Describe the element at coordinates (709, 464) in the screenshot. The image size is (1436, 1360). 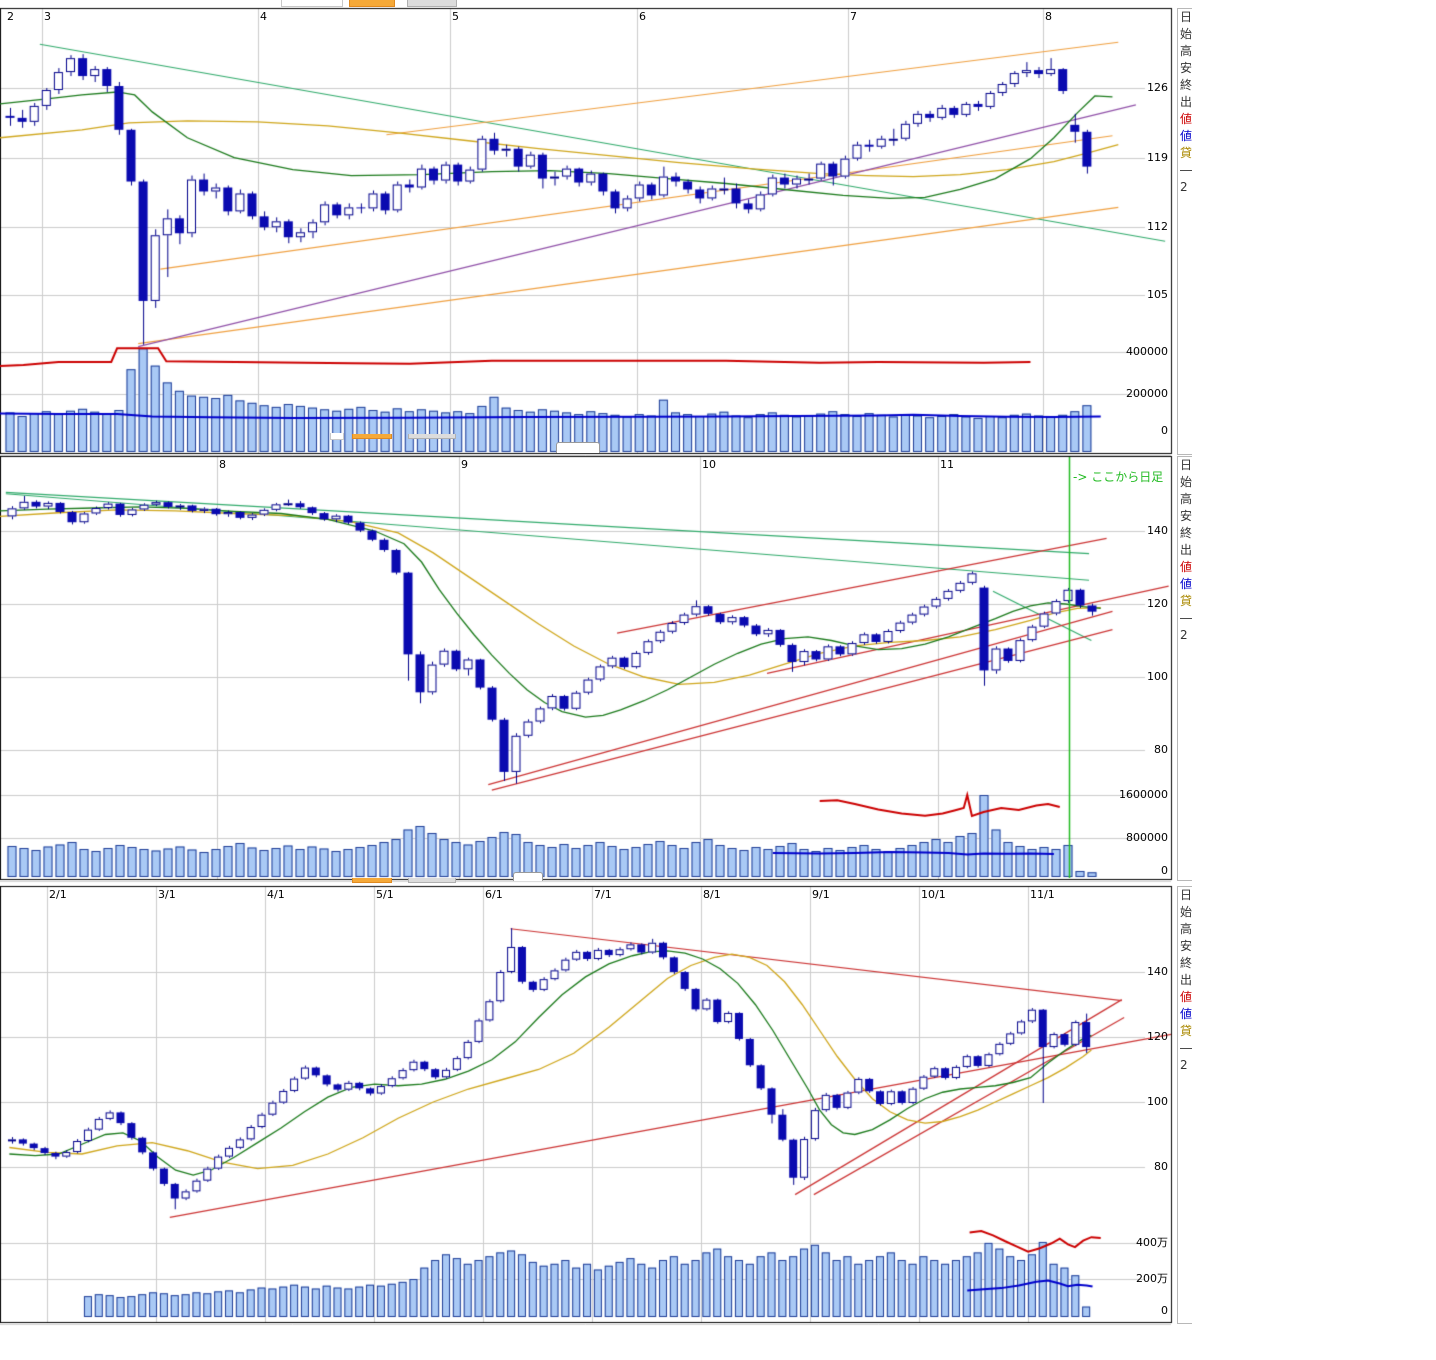
I see `x-axis-label: 10` at that location.